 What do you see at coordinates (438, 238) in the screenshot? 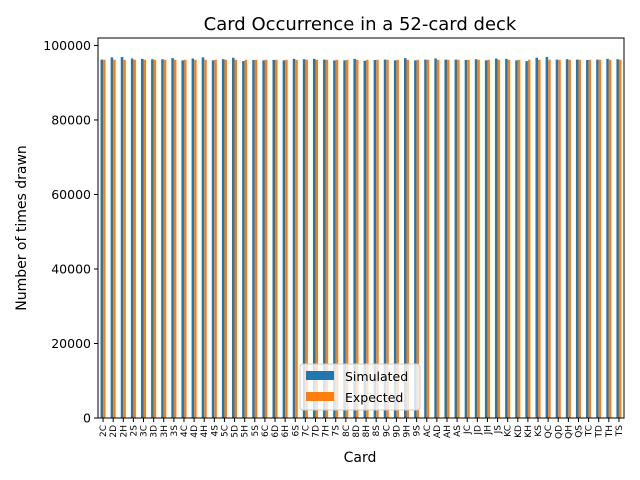
I see `bar-expected-AD` at bounding box center [438, 238].